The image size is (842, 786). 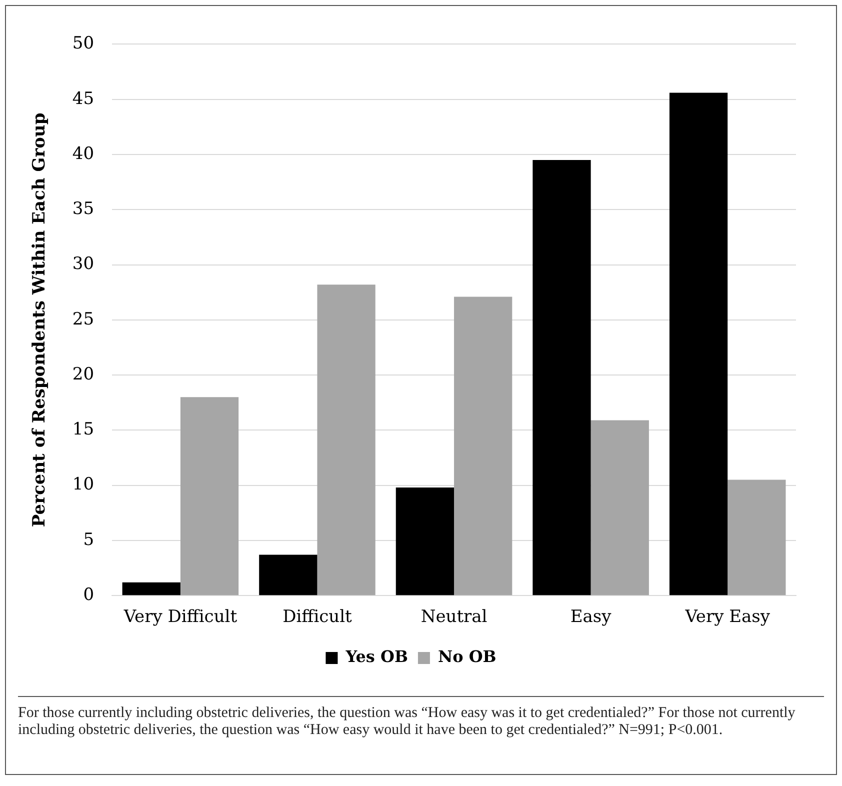 I want to click on y-tick-label: 5, so click(x=88, y=540).